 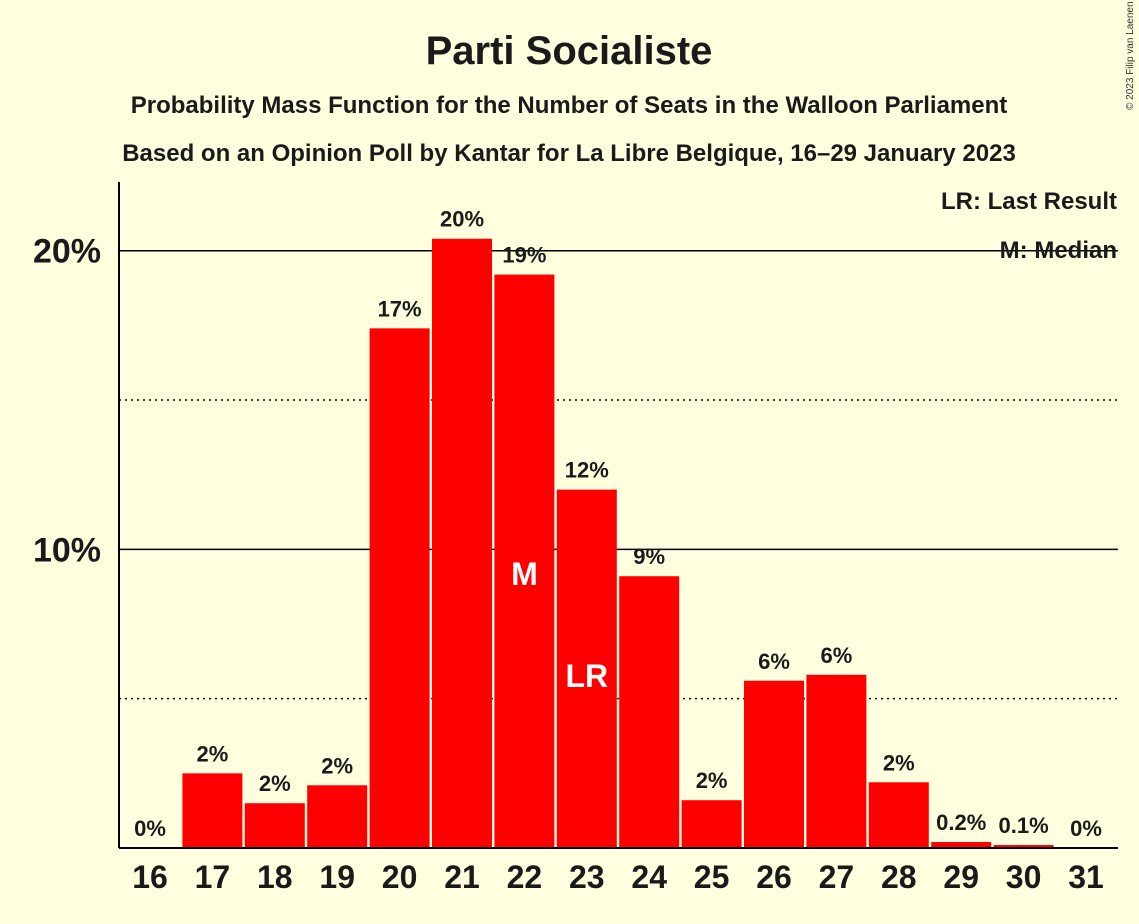 I want to click on data-label: 12%, so click(x=587, y=470).